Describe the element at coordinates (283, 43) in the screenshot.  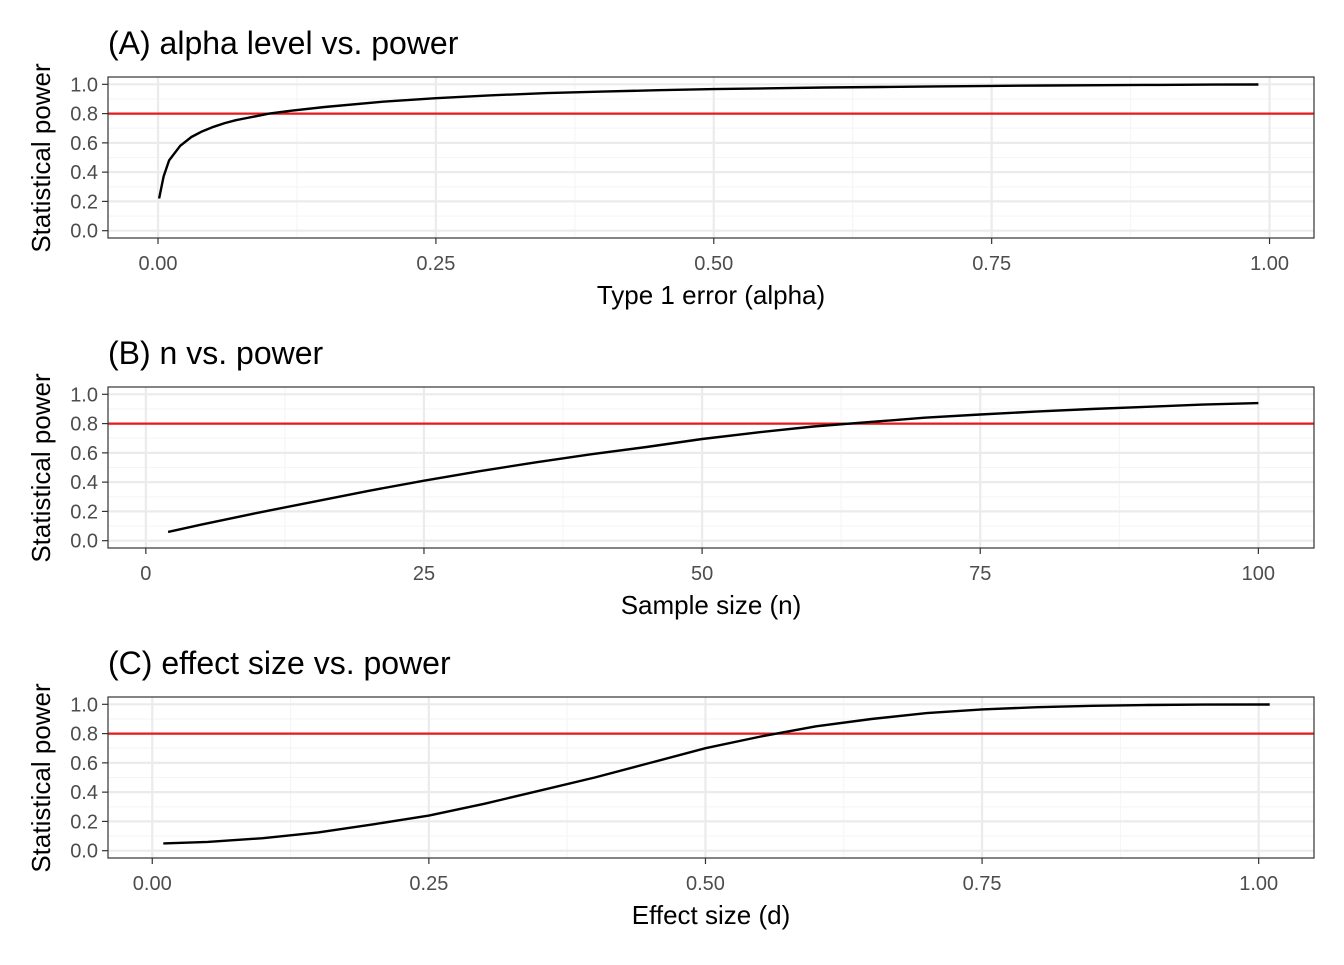
I see `panel-a-title: (A) alpha level vs. power` at that location.